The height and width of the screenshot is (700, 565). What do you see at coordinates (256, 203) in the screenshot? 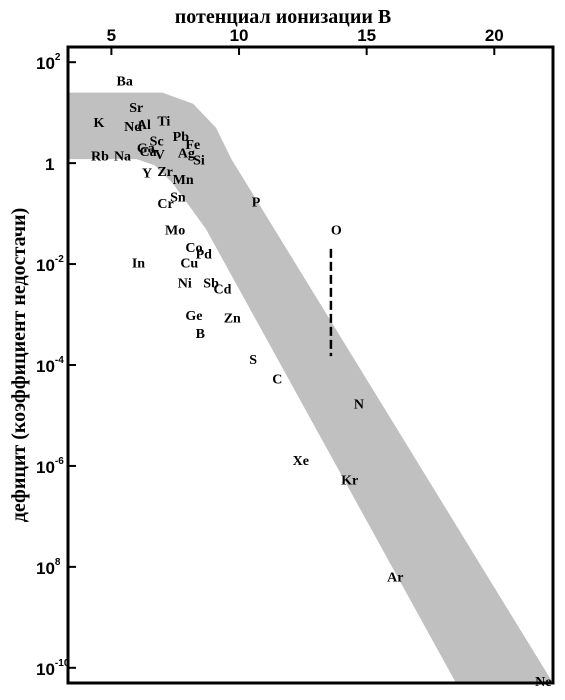
I see `element-label-p: P` at bounding box center [256, 203].